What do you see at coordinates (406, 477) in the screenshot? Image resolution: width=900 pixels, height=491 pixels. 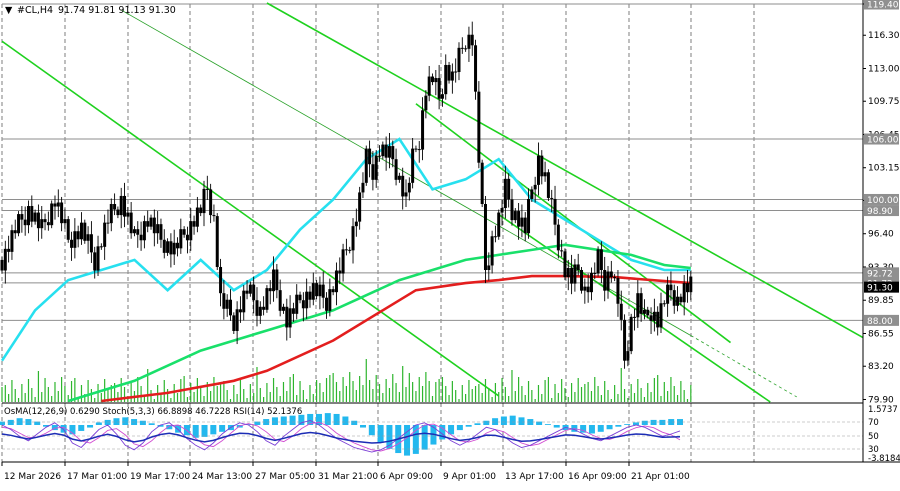 I see `time-tick-label: 6 Apr 09:00` at bounding box center [406, 477].